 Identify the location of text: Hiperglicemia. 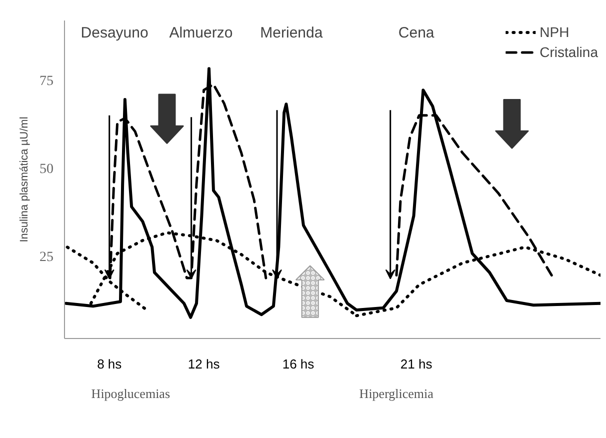
(396, 393).